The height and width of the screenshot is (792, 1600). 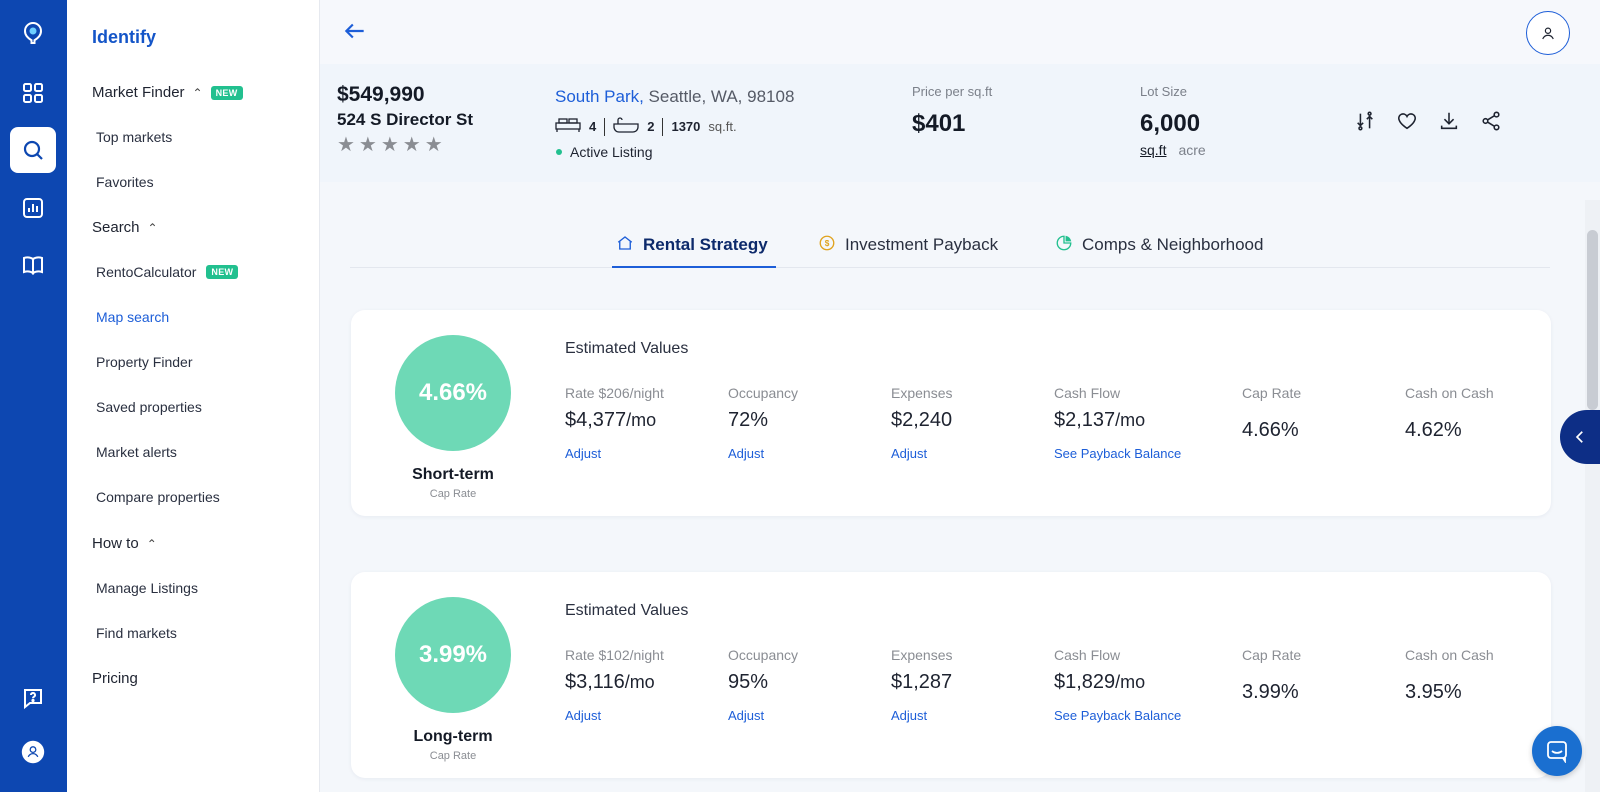 I want to click on pricing-label: Pricing, so click(x=115, y=678).